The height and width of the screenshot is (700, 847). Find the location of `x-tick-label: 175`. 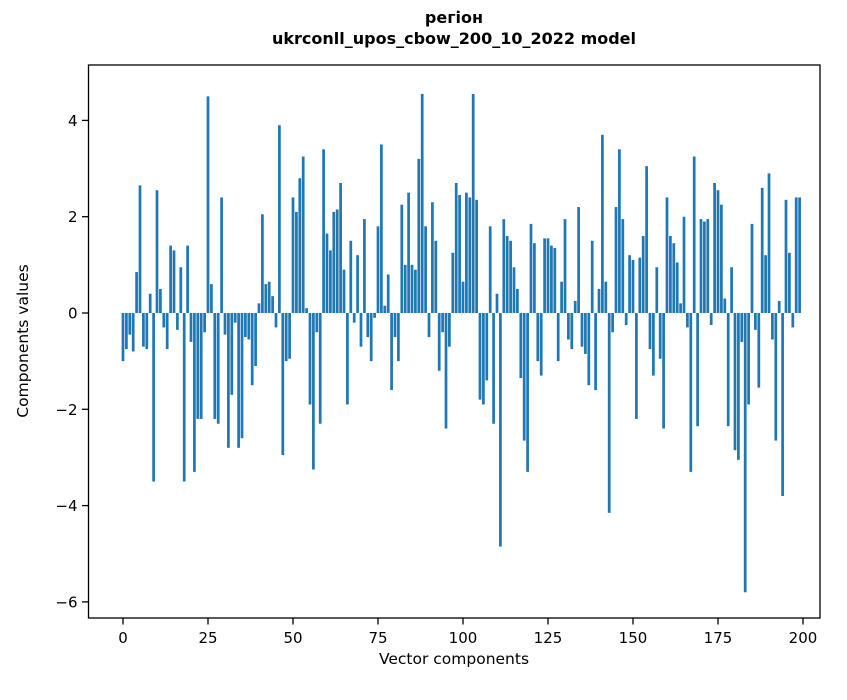

x-tick-label: 175 is located at coordinates (718, 638).